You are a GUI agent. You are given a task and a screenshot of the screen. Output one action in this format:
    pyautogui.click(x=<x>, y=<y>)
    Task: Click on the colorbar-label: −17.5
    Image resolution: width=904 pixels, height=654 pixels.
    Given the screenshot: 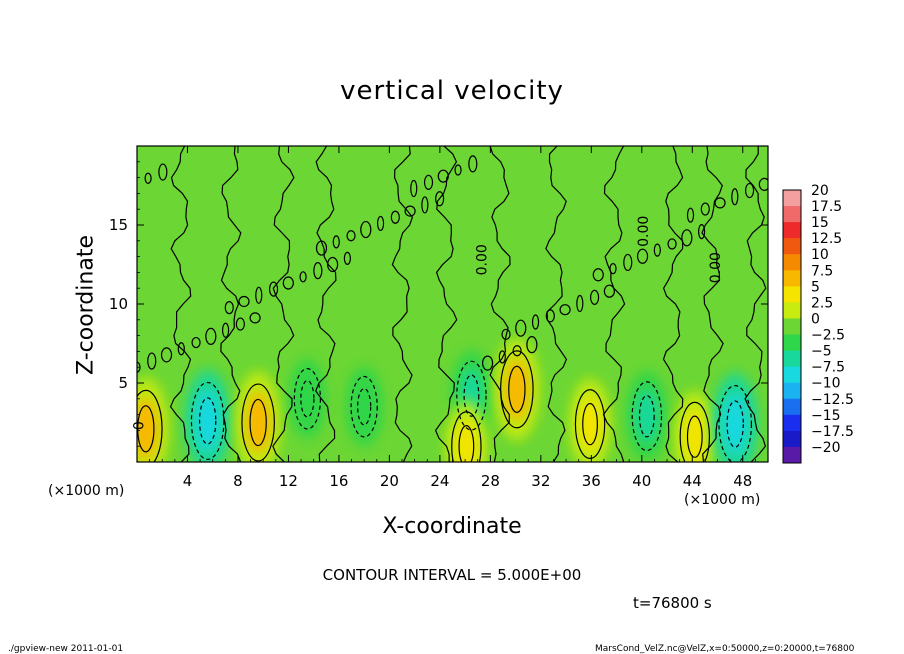 What is the action you would take?
    pyautogui.click(x=832, y=432)
    